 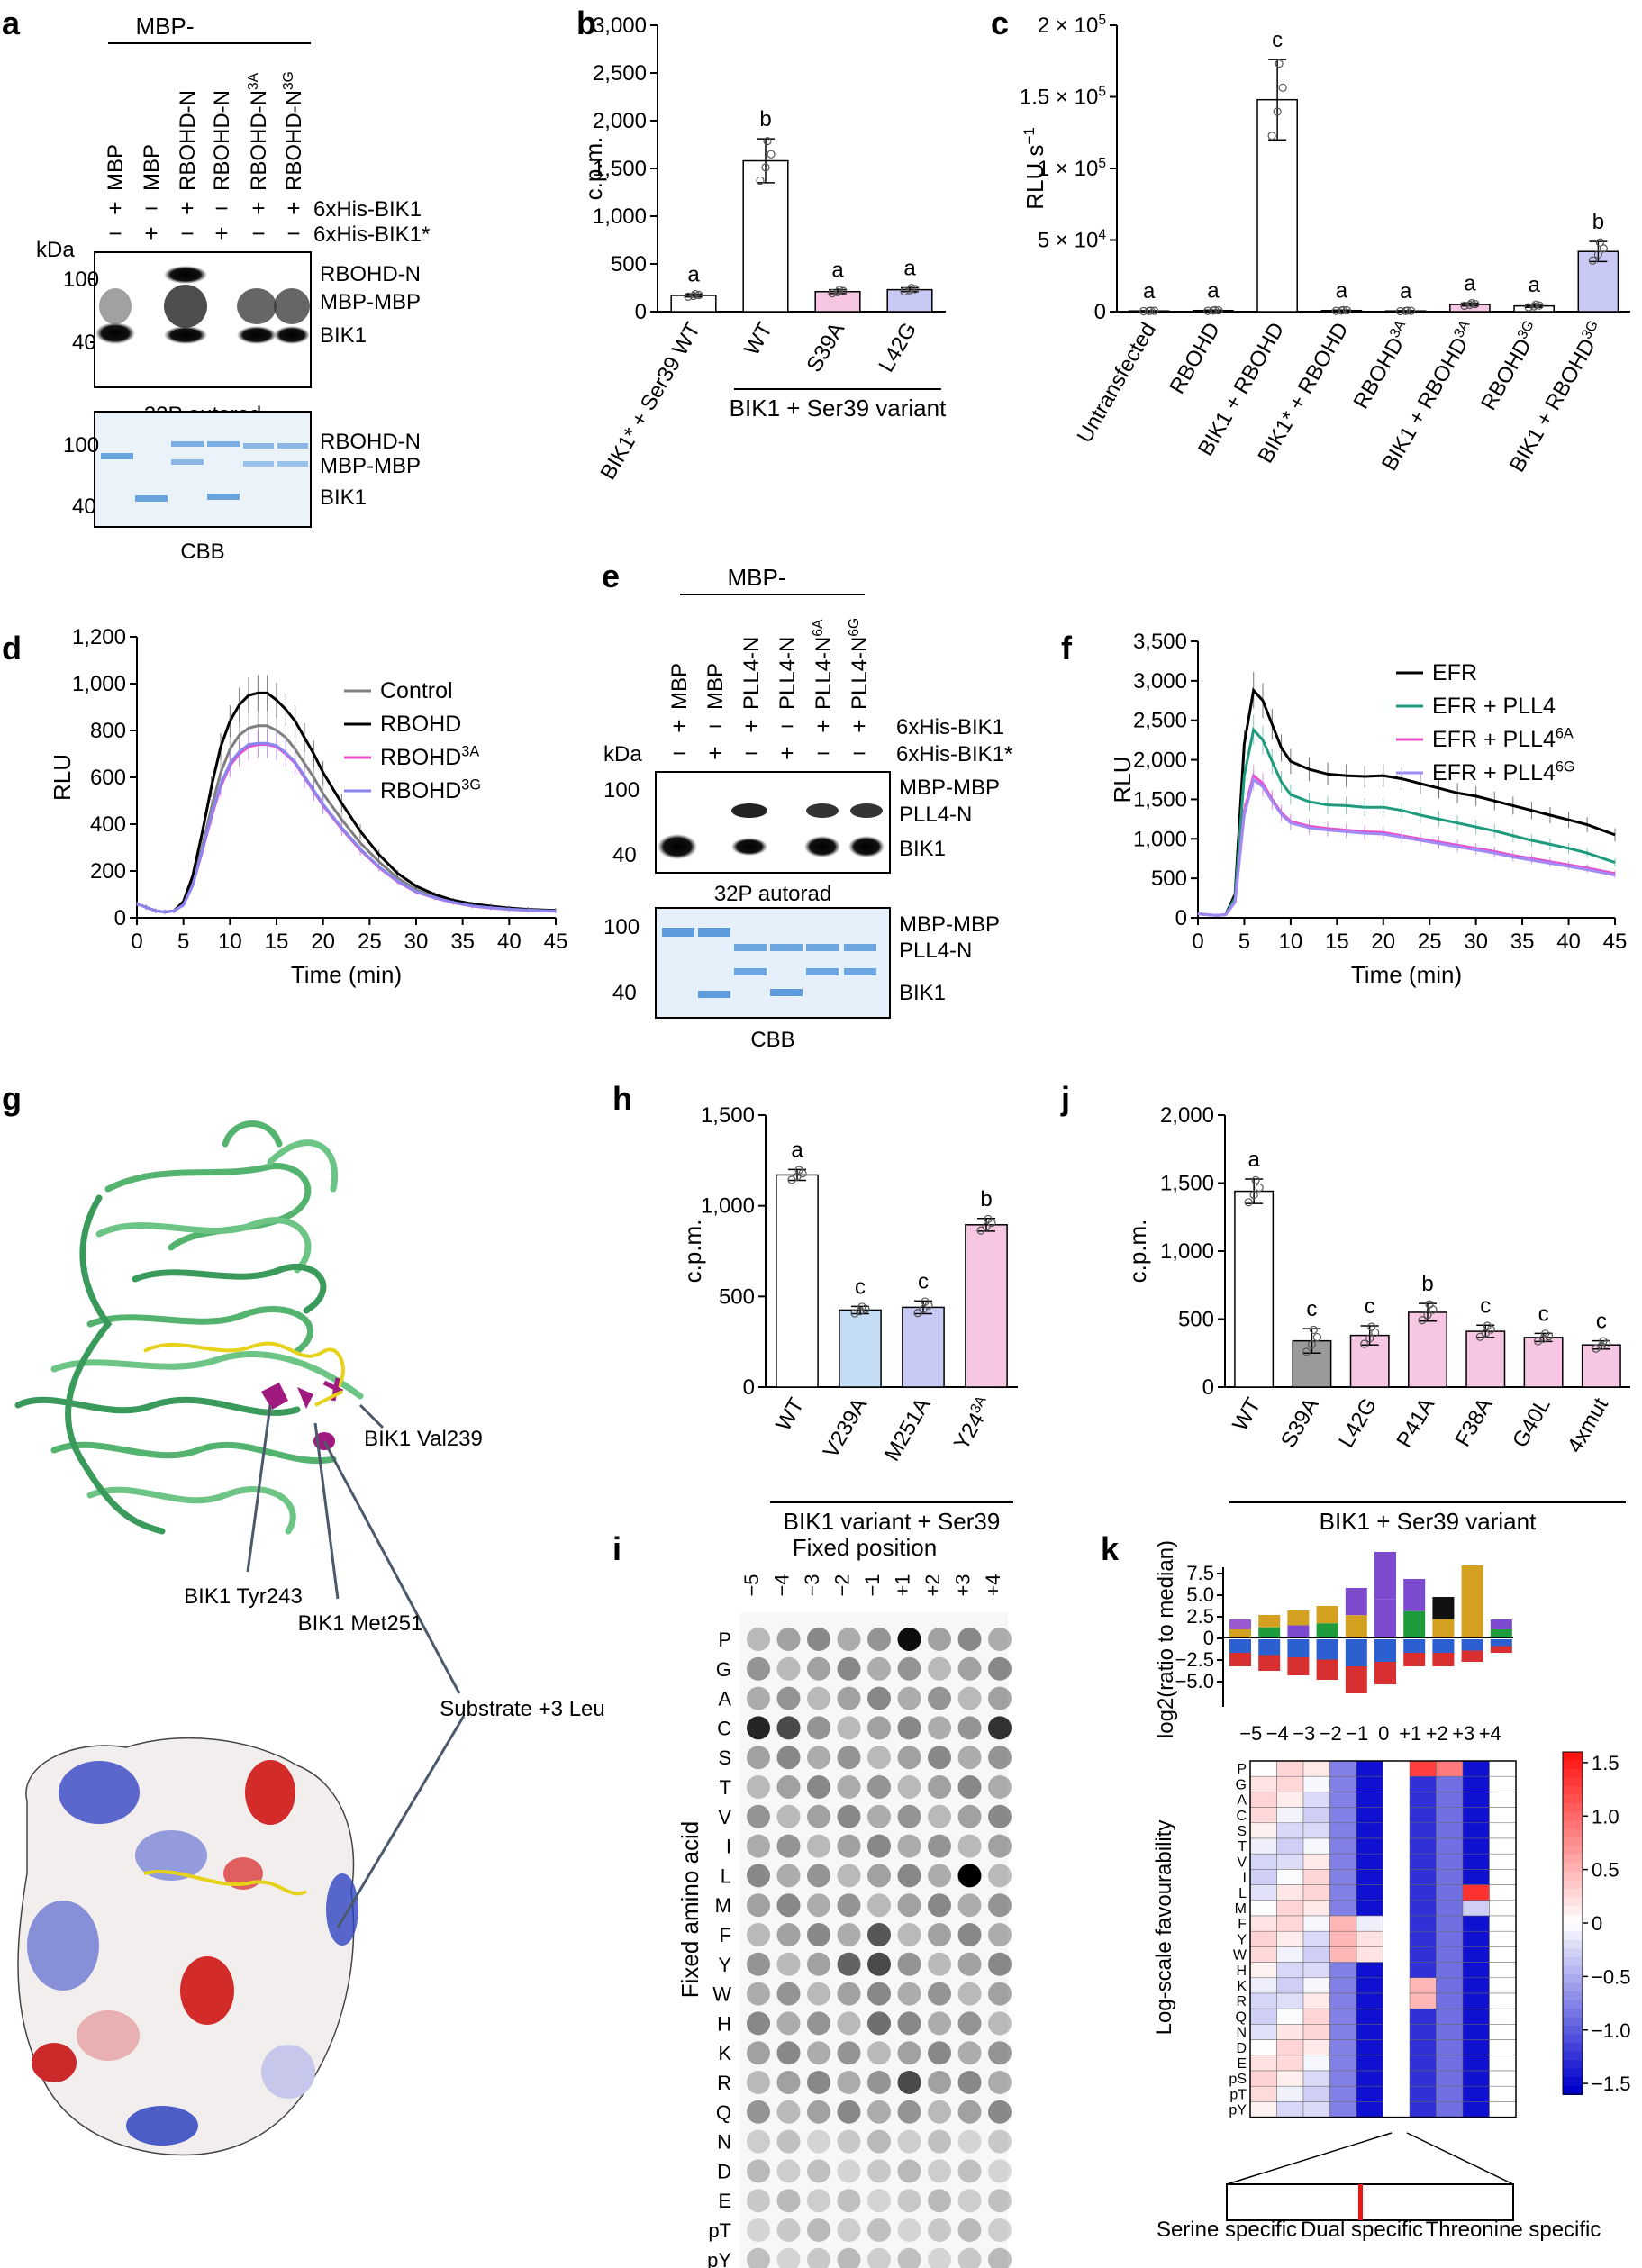 I want to click on autorad-bands, so click(x=203, y=305).